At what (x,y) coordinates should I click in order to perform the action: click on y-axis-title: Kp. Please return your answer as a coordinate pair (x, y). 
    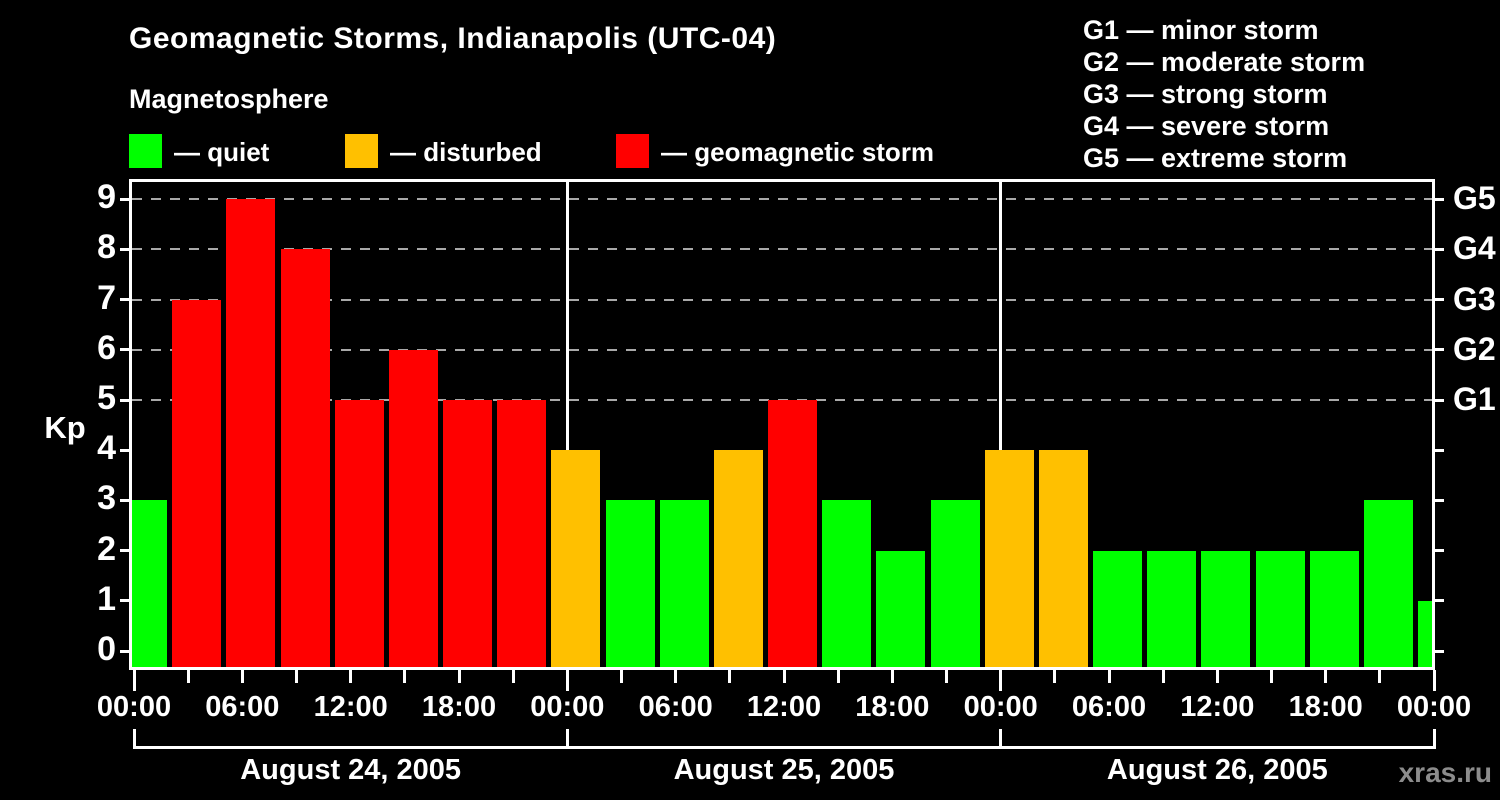
    Looking at the image, I should click on (65, 427).